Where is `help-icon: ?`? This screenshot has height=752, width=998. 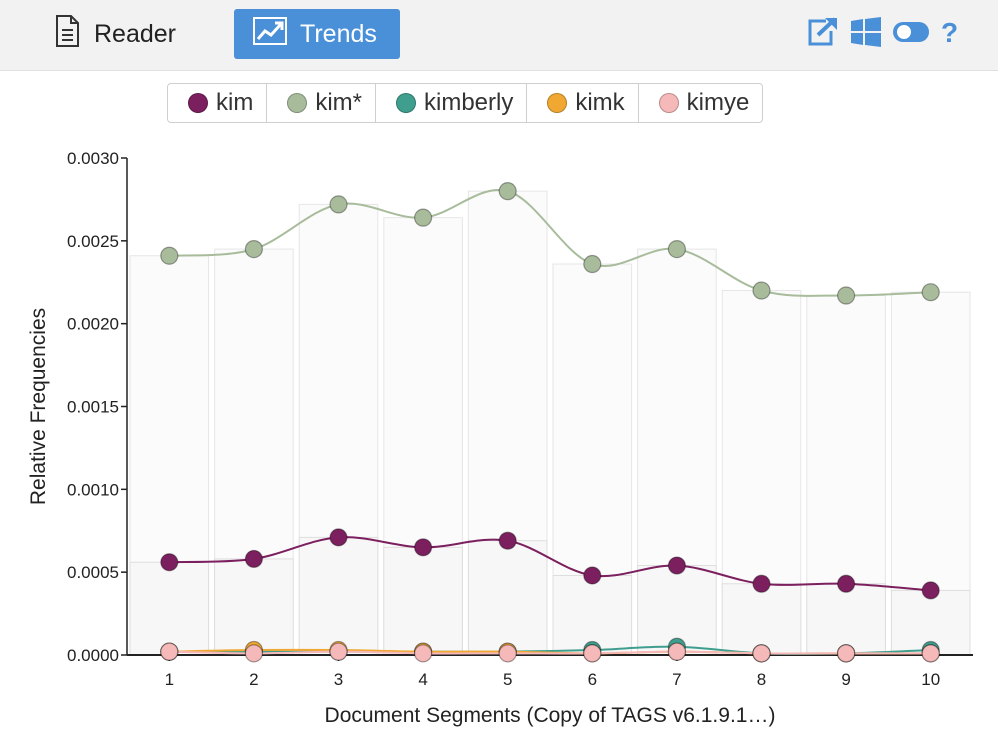 help-icon: ? is located at coordinates (950, 32).